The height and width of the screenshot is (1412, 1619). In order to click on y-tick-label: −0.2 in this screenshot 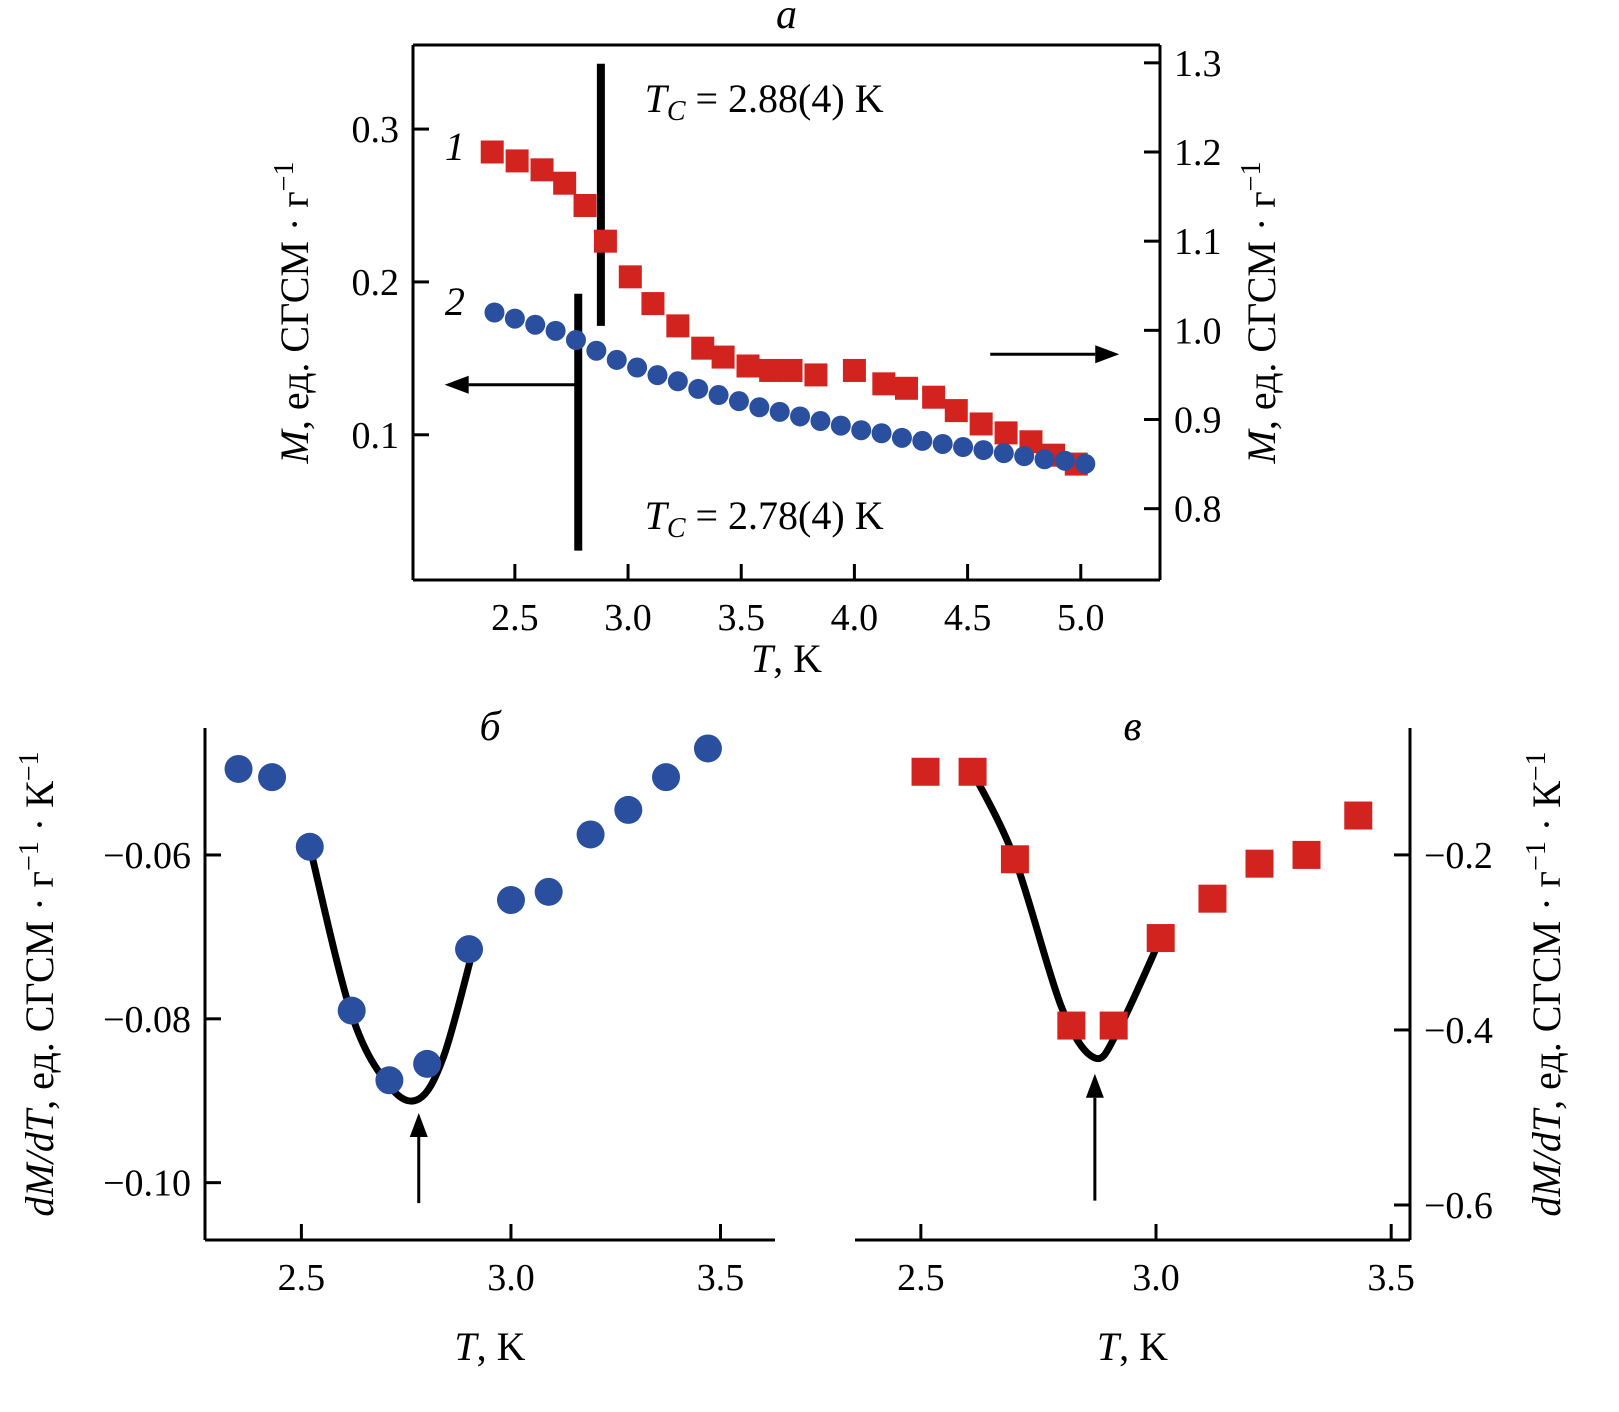, I will do `click(1458, 856)`.